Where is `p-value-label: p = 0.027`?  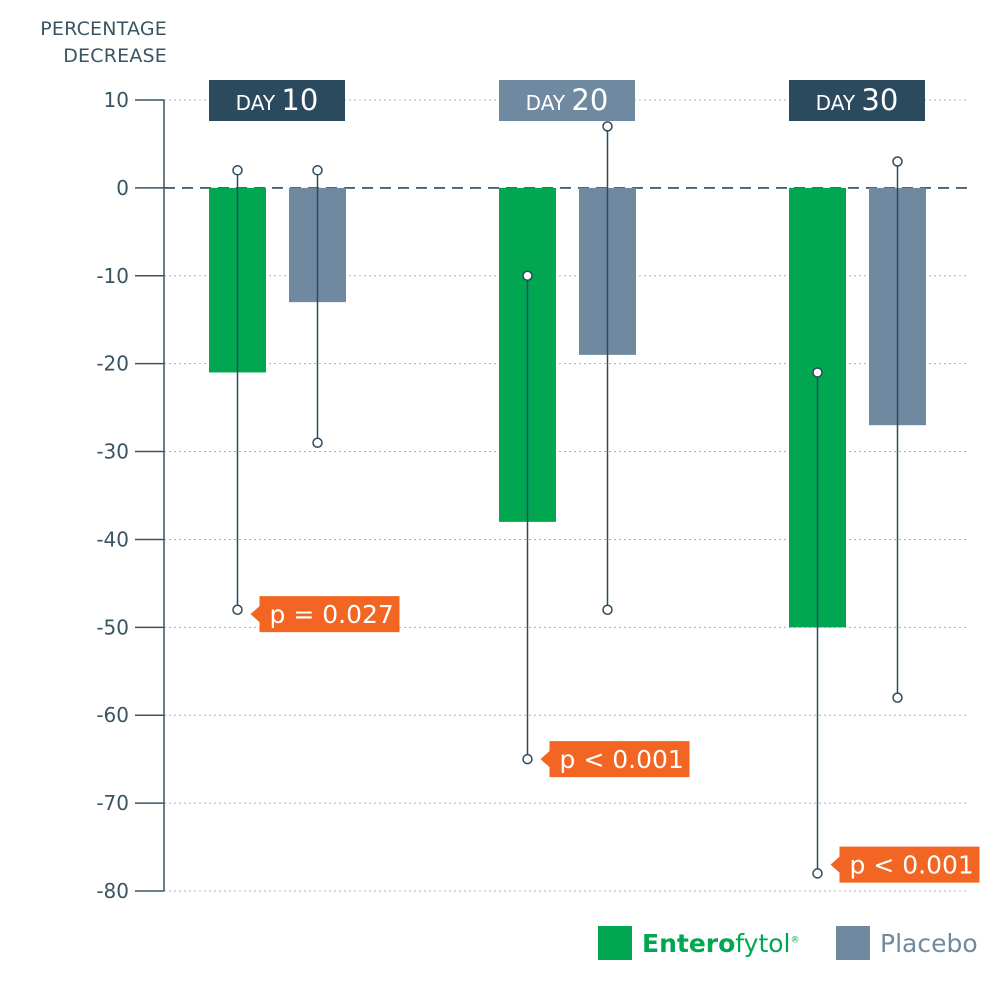
p-value-label: p = 0.027 is located at coordinates (332, 614).